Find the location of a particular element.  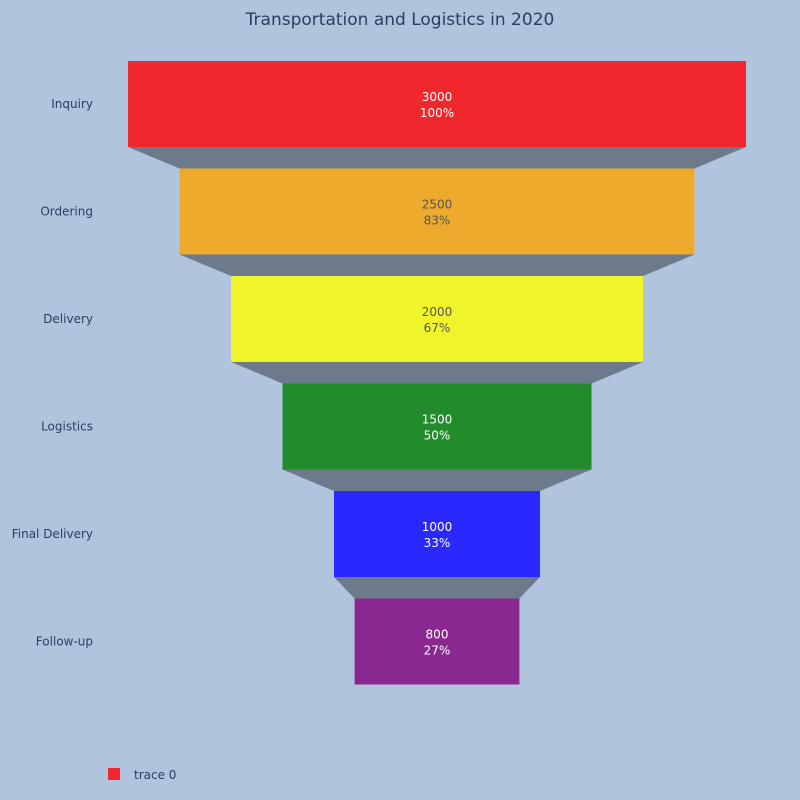

chart-title: Transportation and Logistics in 2020 is located at coordinates (400, 20).